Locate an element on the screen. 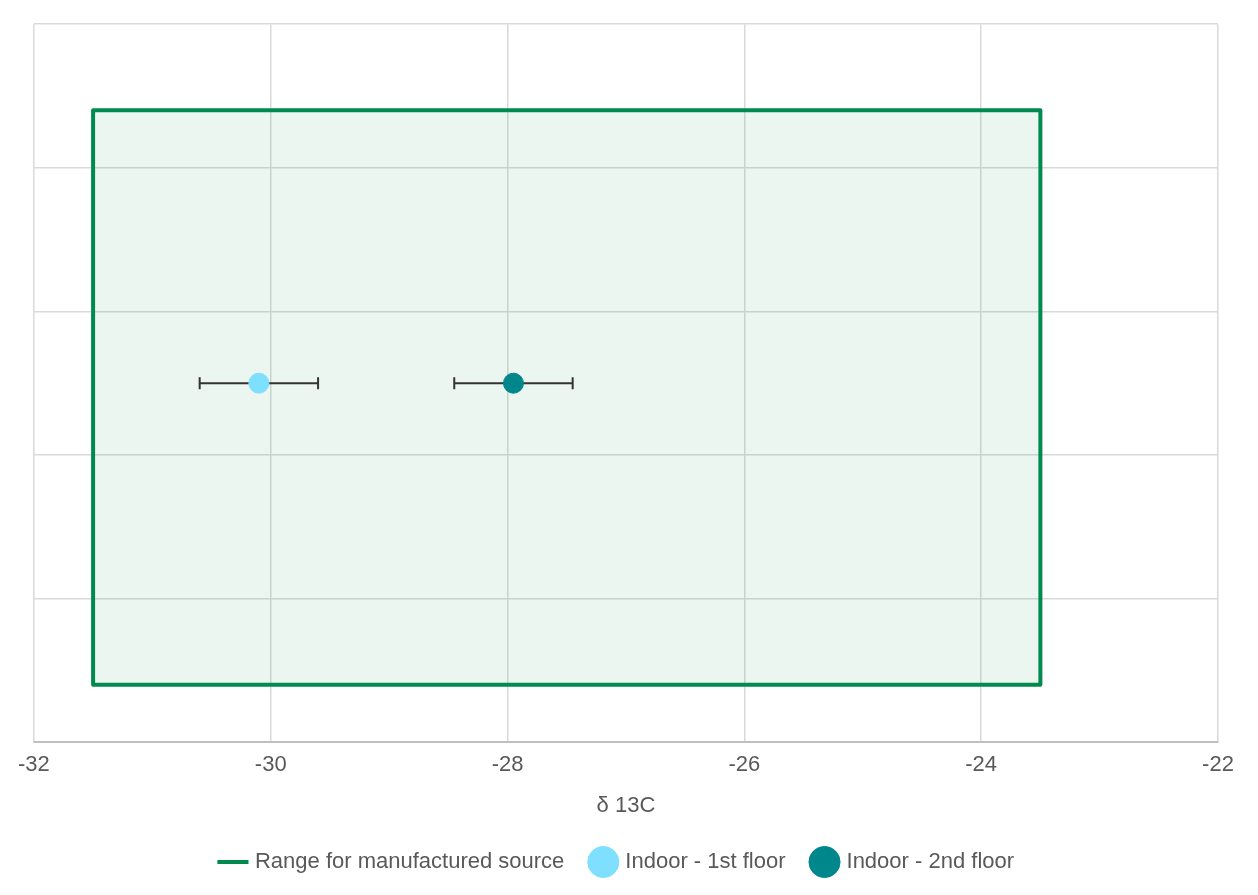  x-tick-label: -22 is located at coordinates (1218, 764).